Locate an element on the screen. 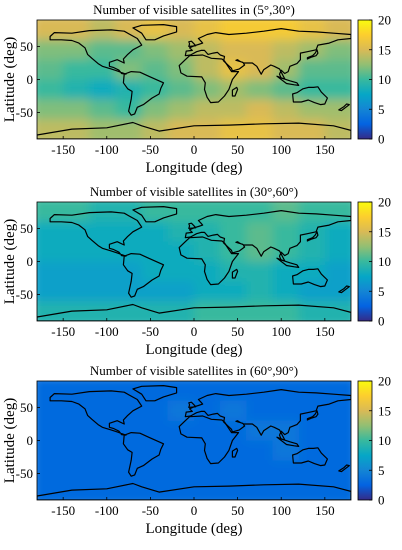  y-axis-label: Latitude (deg) is located at coordinates (10, 79).